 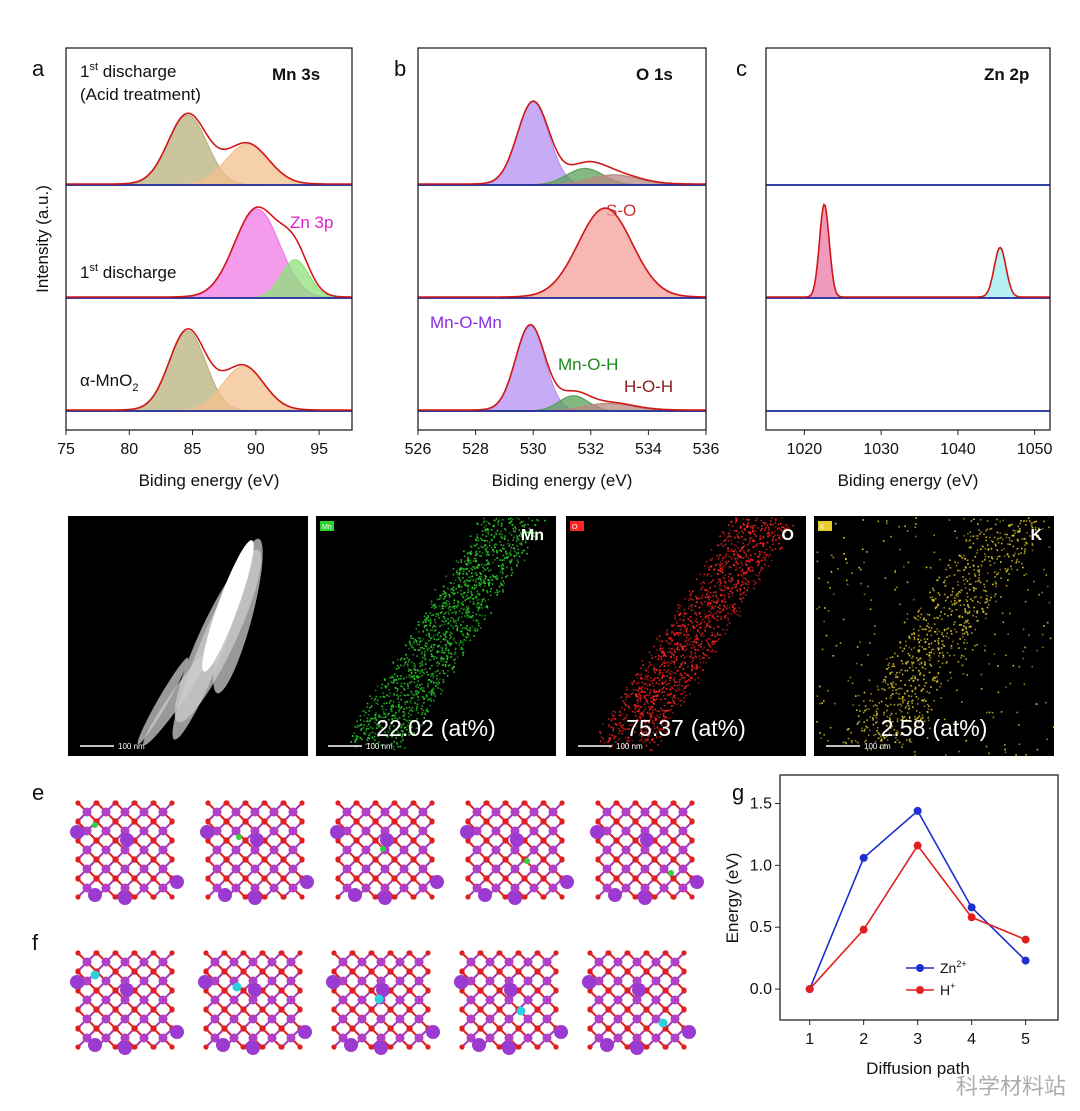 I want to click on x-tick-label: 1050, so click(x=1035, y=449).